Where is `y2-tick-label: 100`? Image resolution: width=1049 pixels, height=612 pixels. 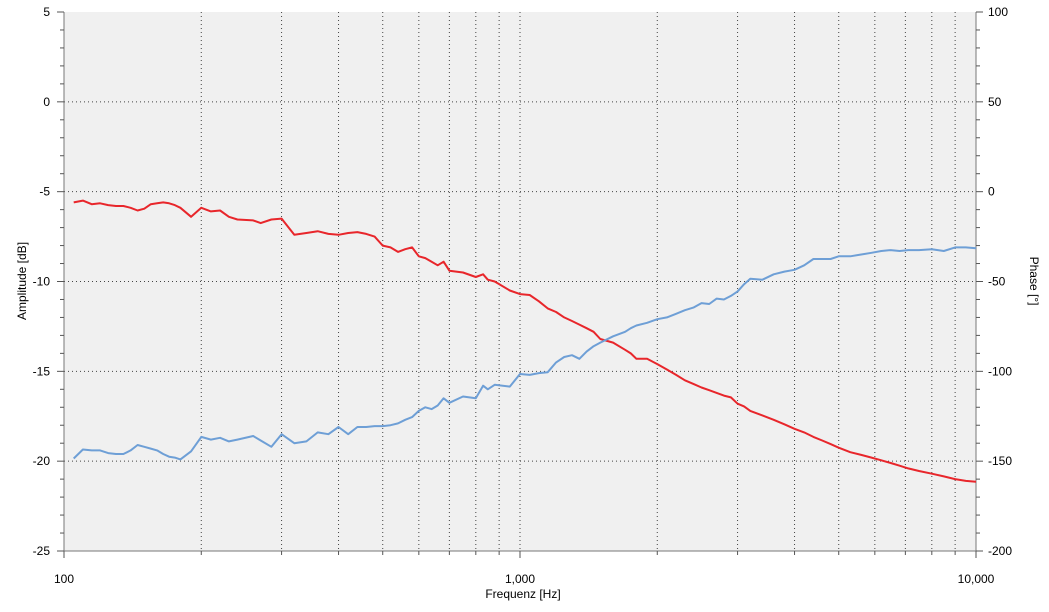
y2-tick-label: 100 is located at coordinates (998, 12).